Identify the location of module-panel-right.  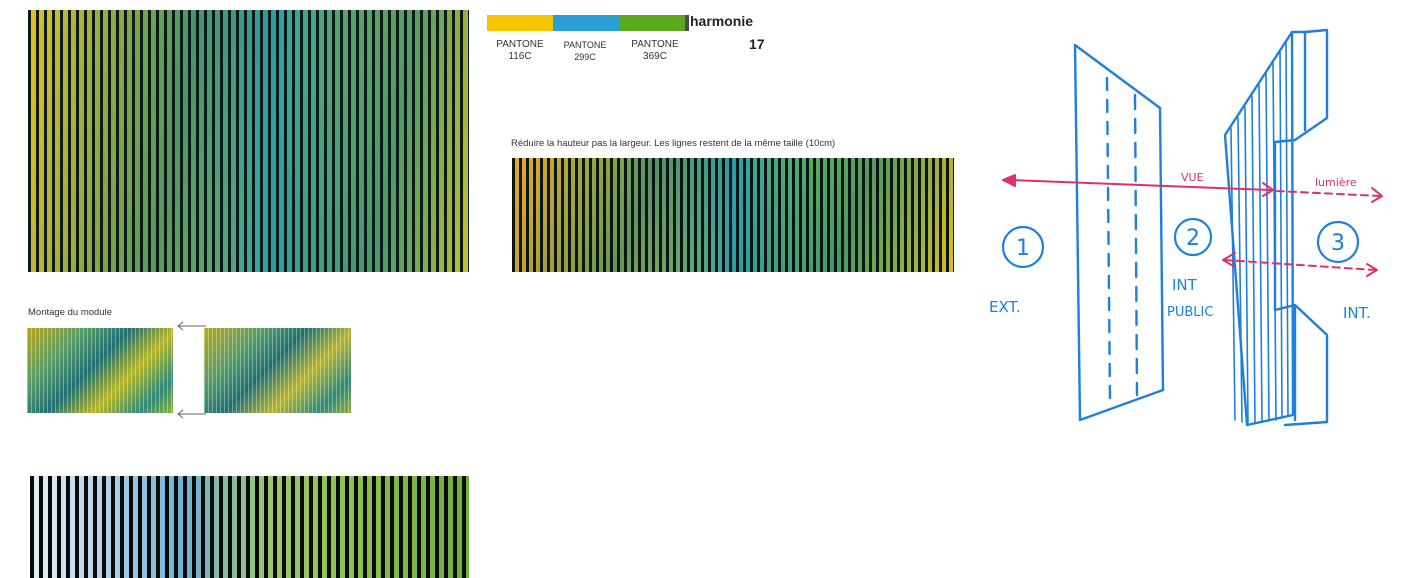
(277, 370).